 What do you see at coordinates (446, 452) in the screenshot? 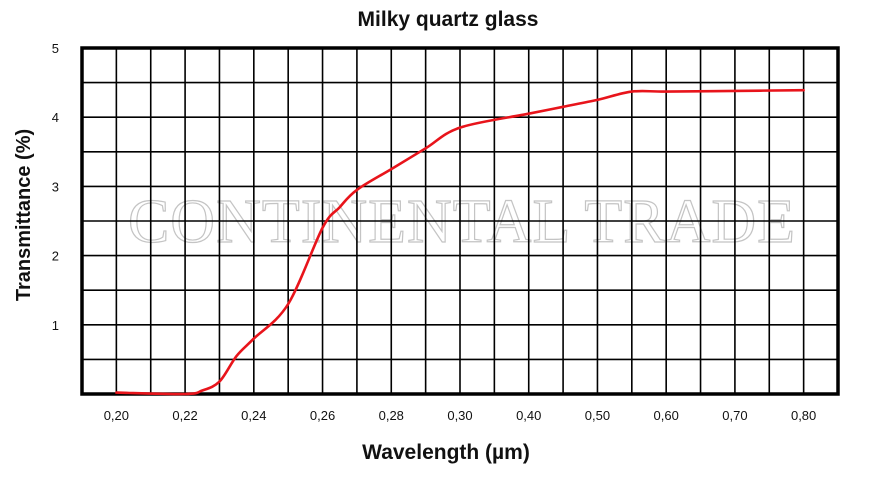
I see `x-axis-label: Wavelength (µm)` at bounding box center [446, 452].